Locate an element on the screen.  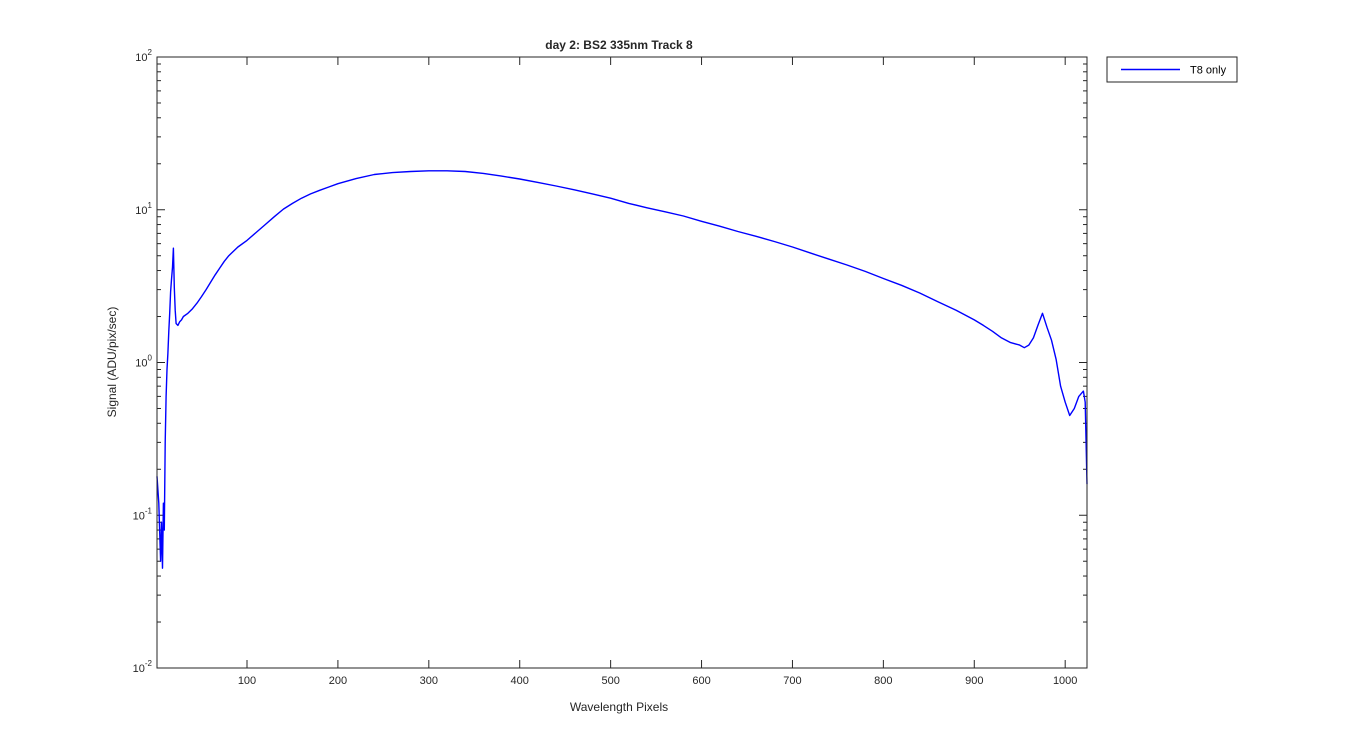
x-tick-label: 200 is located at coordinates (338, 681).